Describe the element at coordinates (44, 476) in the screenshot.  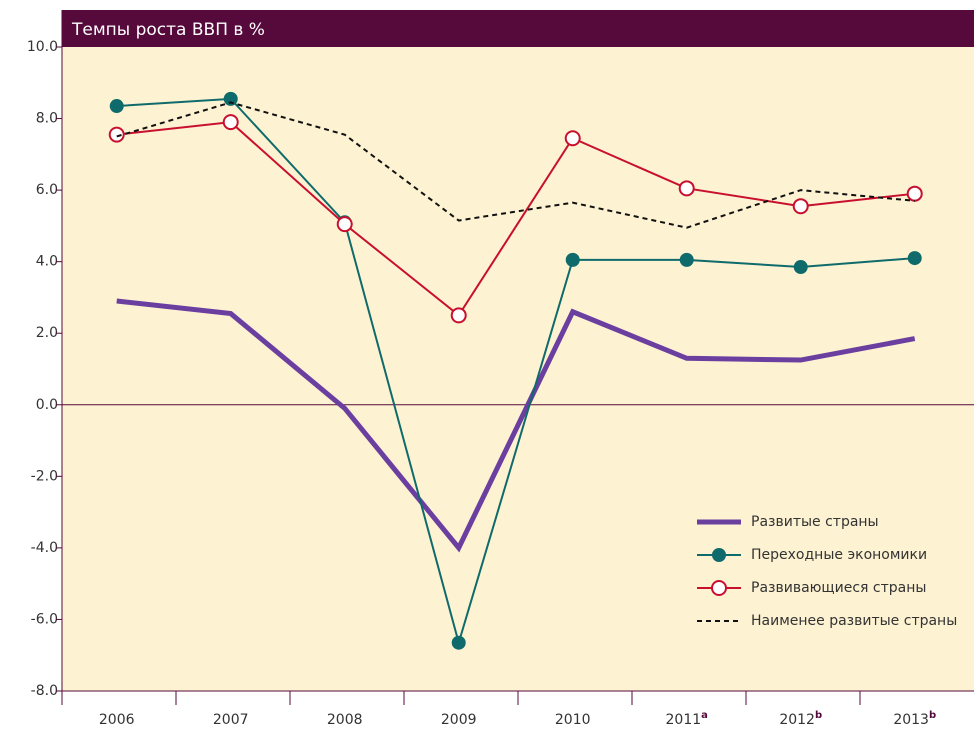
I see `y-tick-label: -2.0` at that location.